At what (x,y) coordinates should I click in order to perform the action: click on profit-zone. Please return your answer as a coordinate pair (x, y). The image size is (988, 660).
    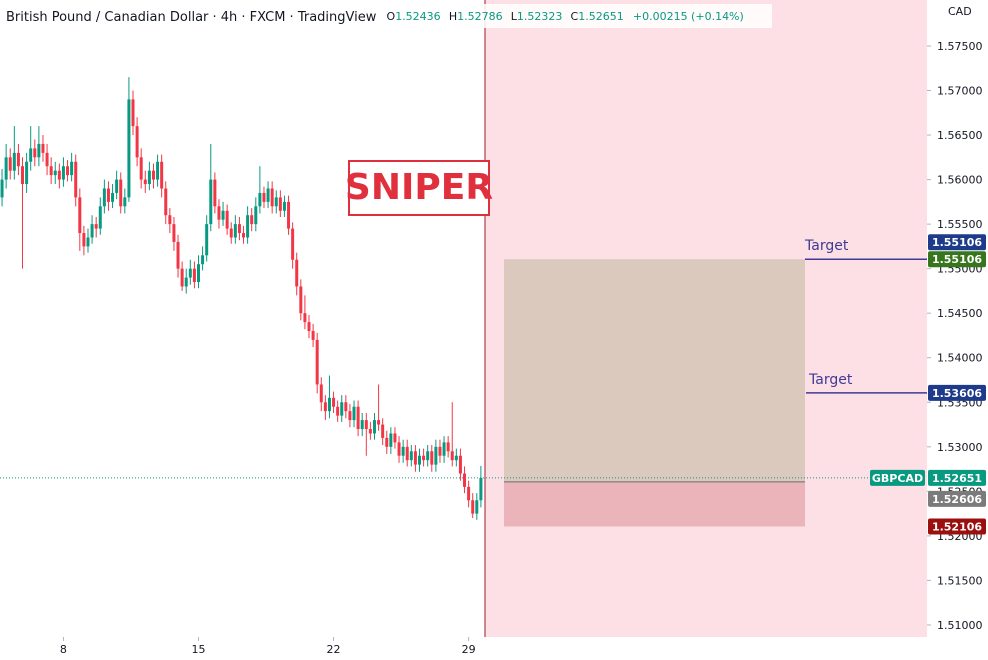
    Looking at the image, I should click on (654, 370).